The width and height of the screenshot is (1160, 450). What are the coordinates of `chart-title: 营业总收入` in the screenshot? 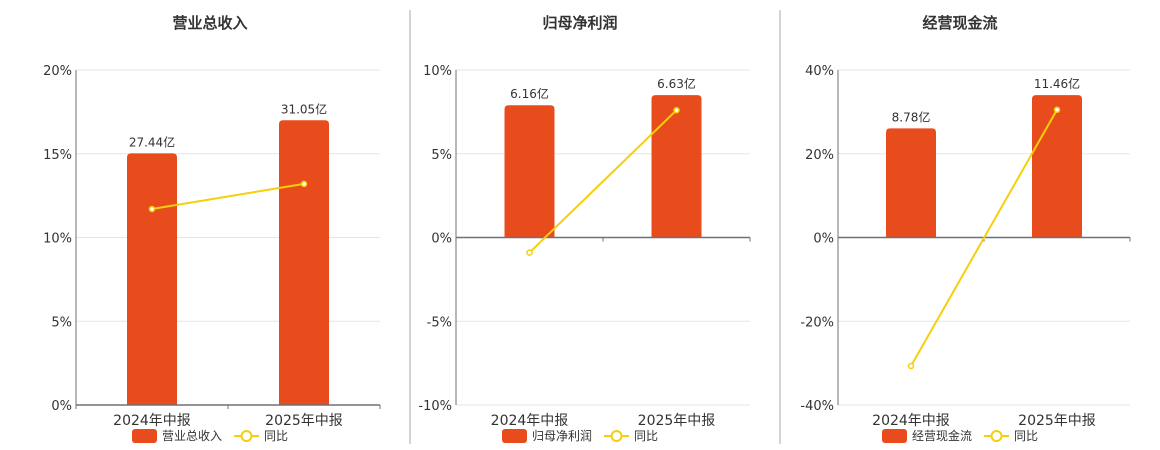 It's located at (209, 23).